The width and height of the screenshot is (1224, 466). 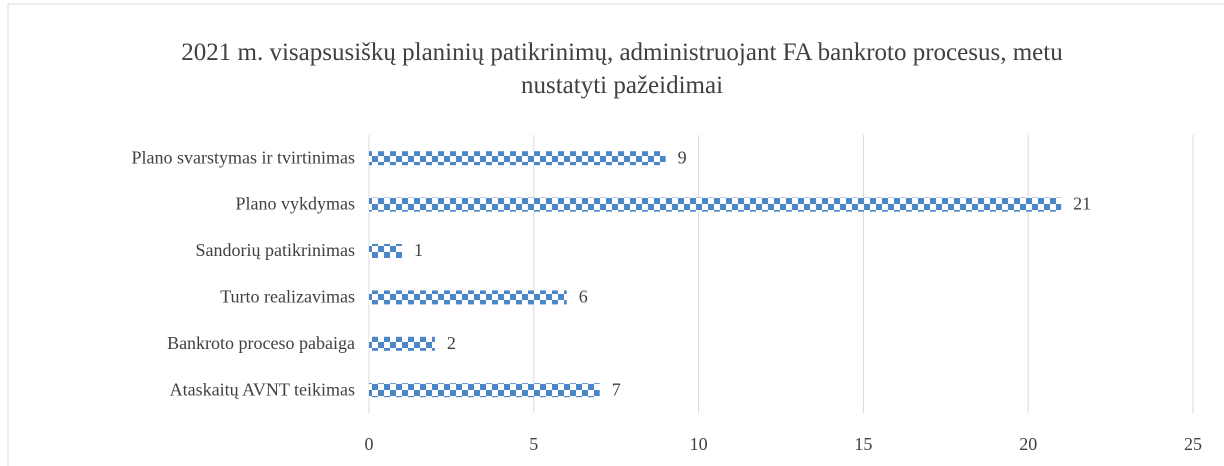 What do you see at coordinates (451, 343) in the screenshot?
I see `data-label: 2` at bounding box center [451, 343].